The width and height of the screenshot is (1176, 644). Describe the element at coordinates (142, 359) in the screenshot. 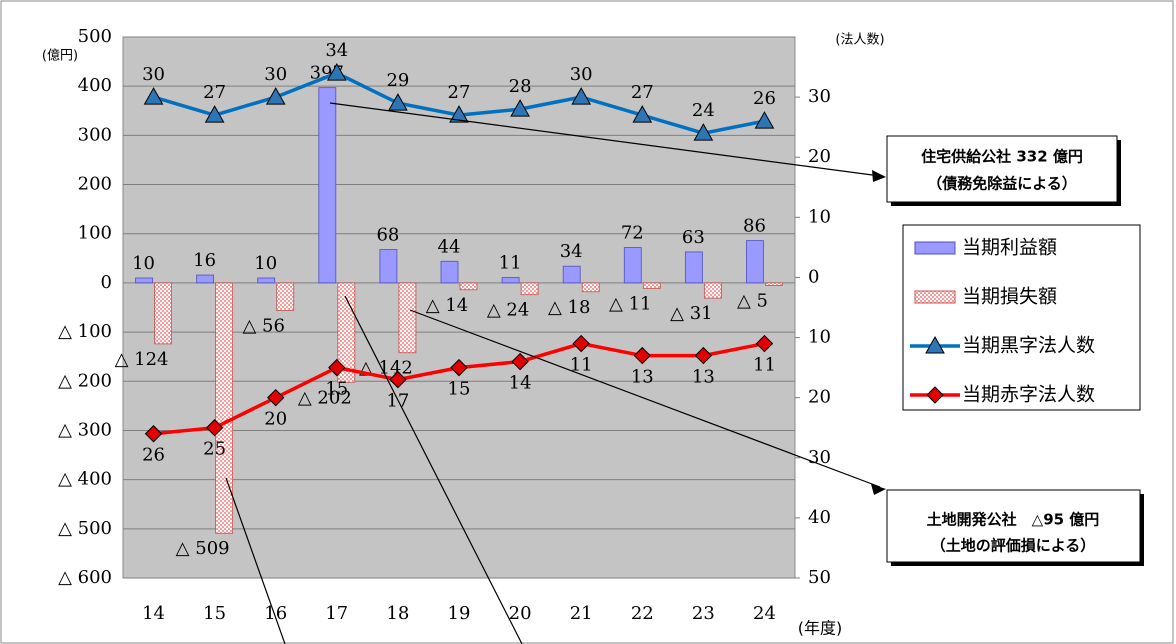

I see `data-label: △ 124` at that location.